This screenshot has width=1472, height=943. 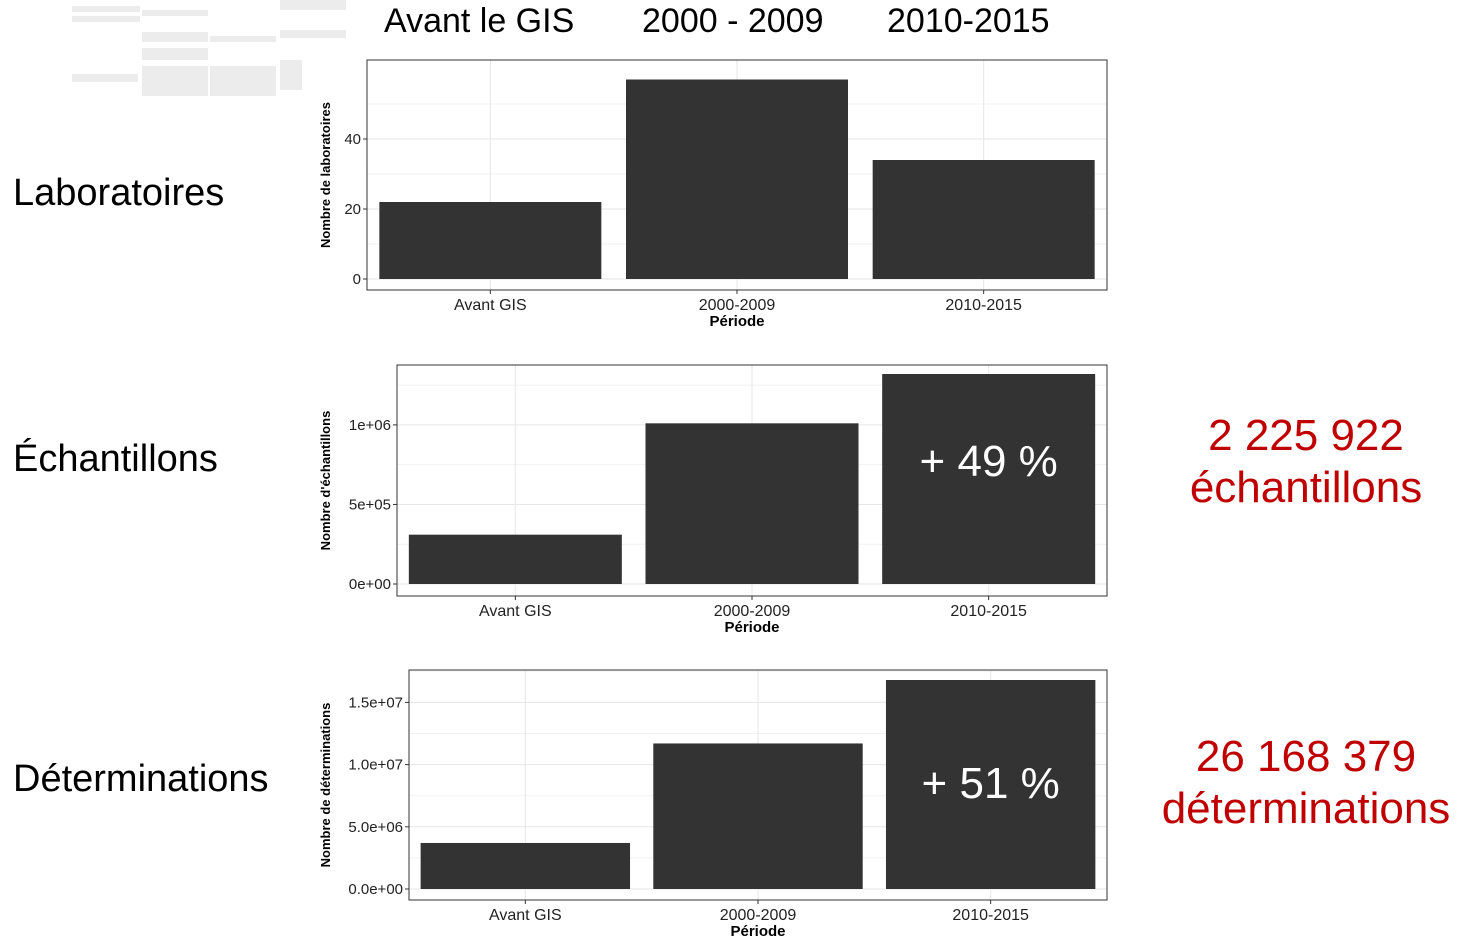 I want to click on y-tick-label: 0, so click(x=357, y=279).